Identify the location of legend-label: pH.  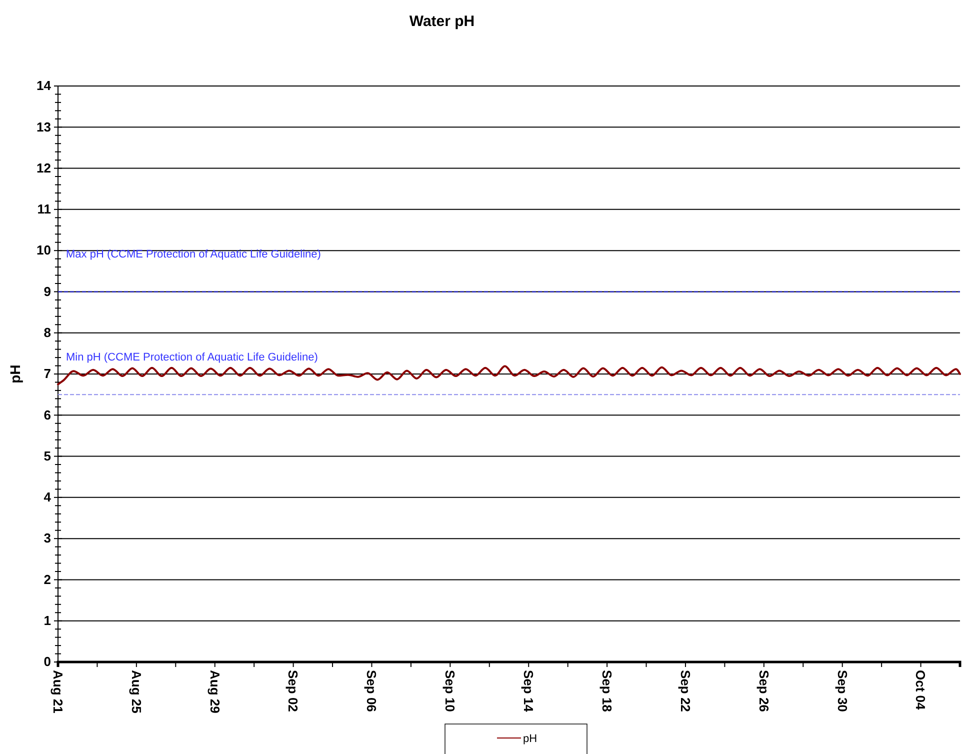
(530, 739).